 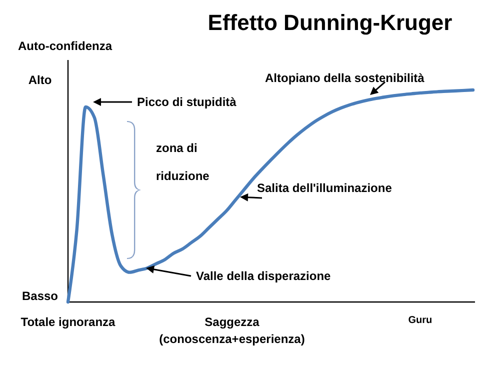 What do you see at coordinates (330, 22) in the screenshot?
I see `chart-title: Effetto Dunning-Kruger` at bounding box center [330, 22].